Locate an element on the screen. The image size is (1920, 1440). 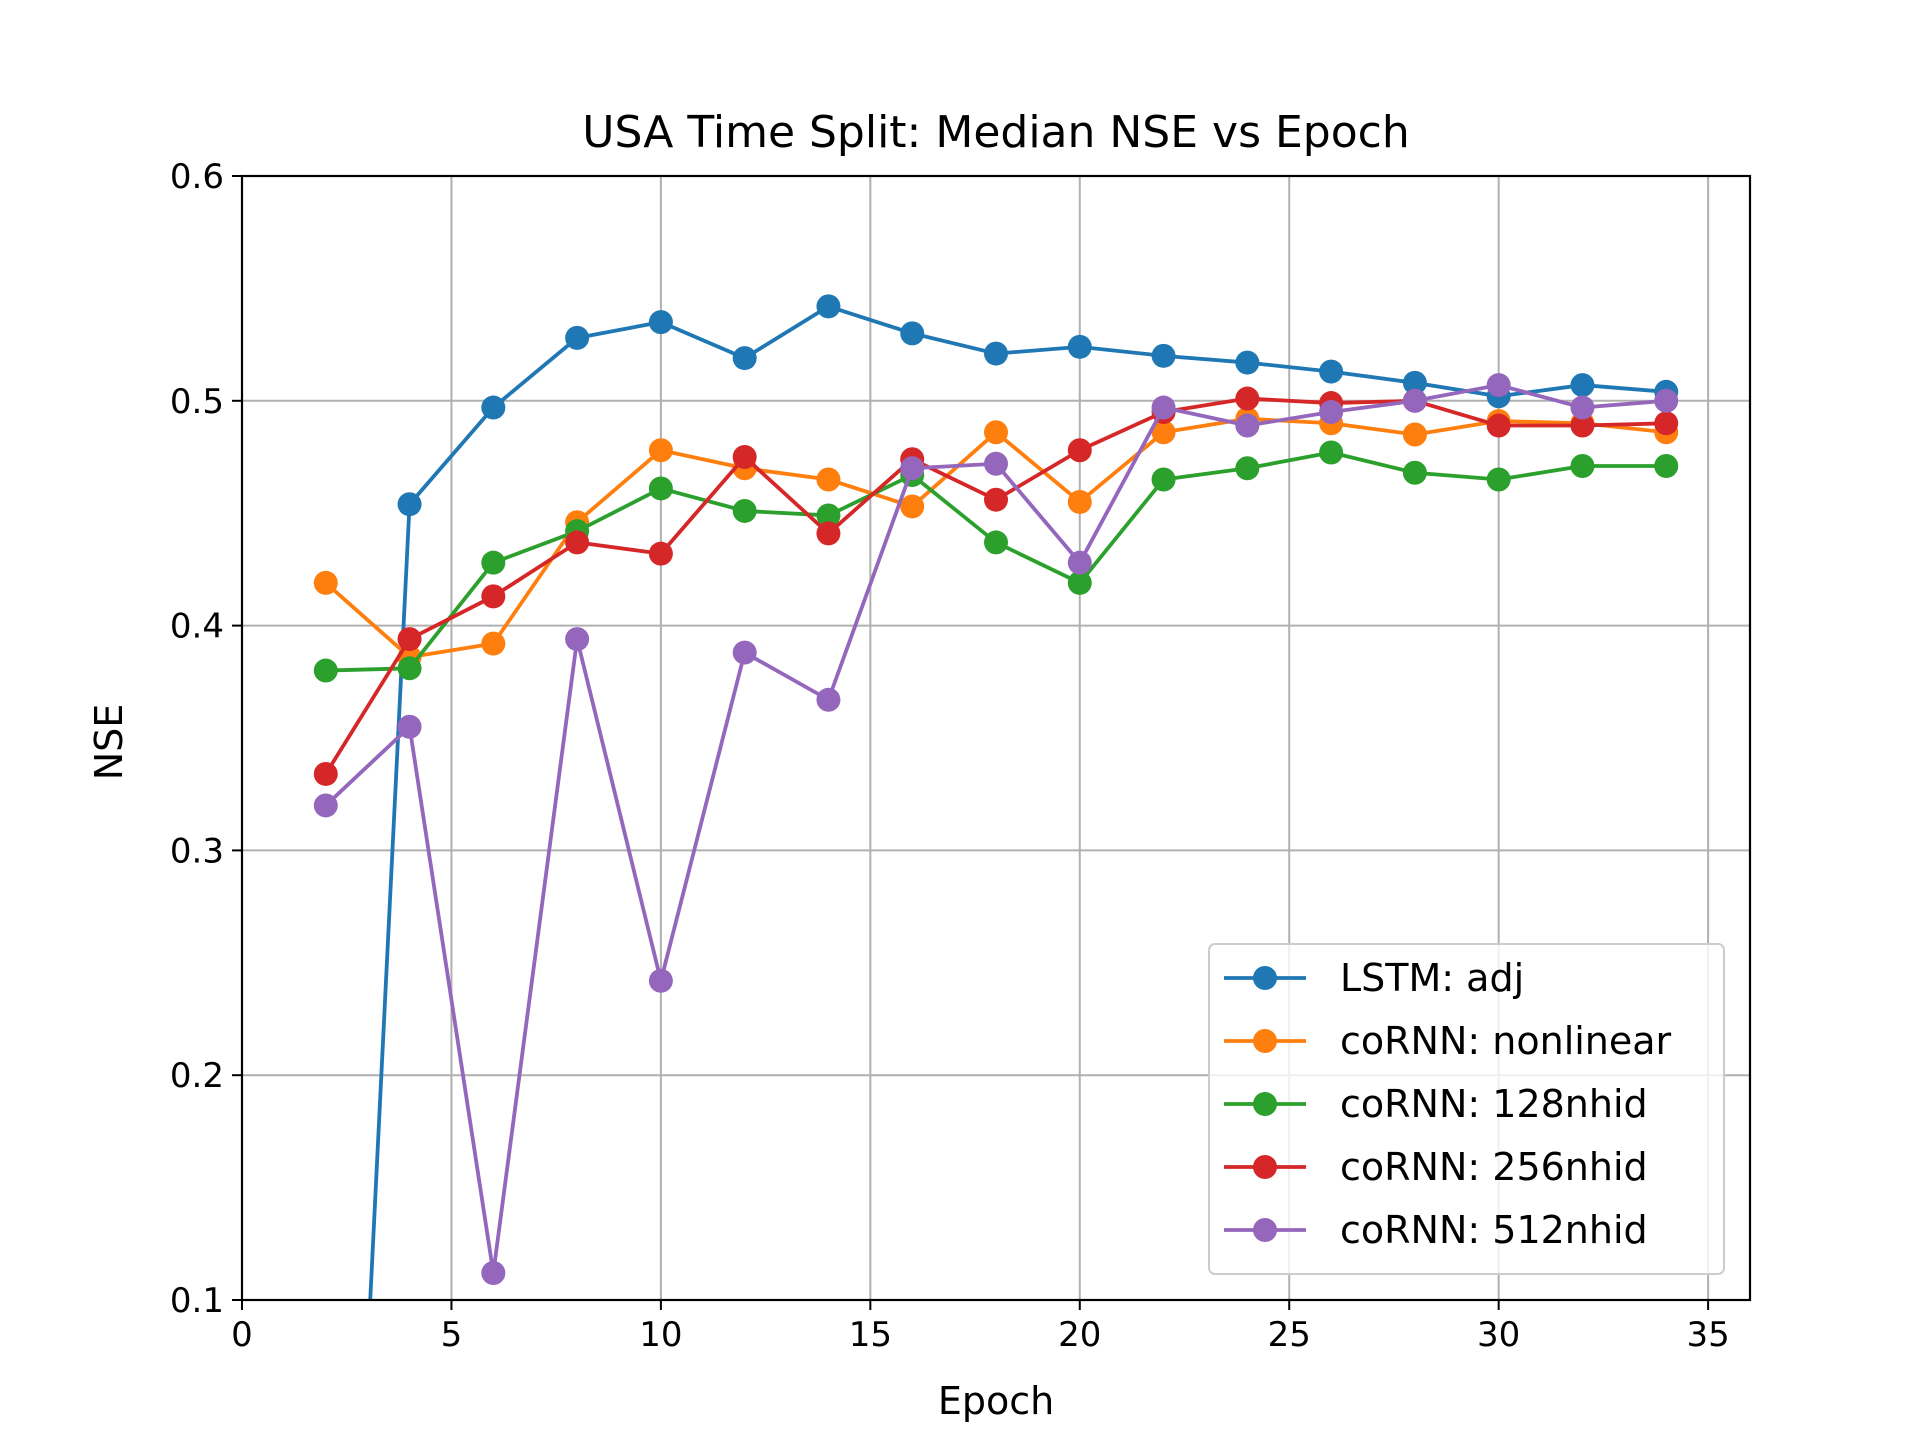
y-tick-label: 0.5 is located at coordinates (197, 402).